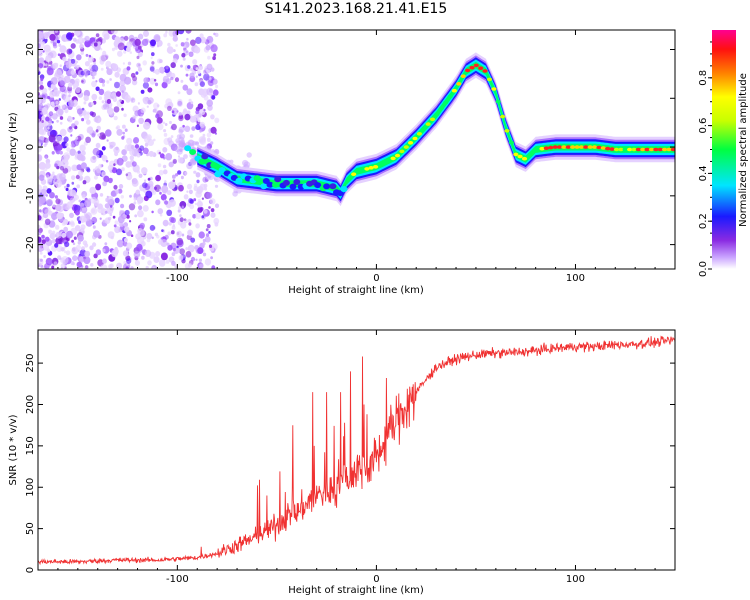 The width and height of the screenshot is (750, 600). Describe the element at coordinates (177, 278) in the screenshot. I see `spectrogram-xtick-label: -100` at that location.